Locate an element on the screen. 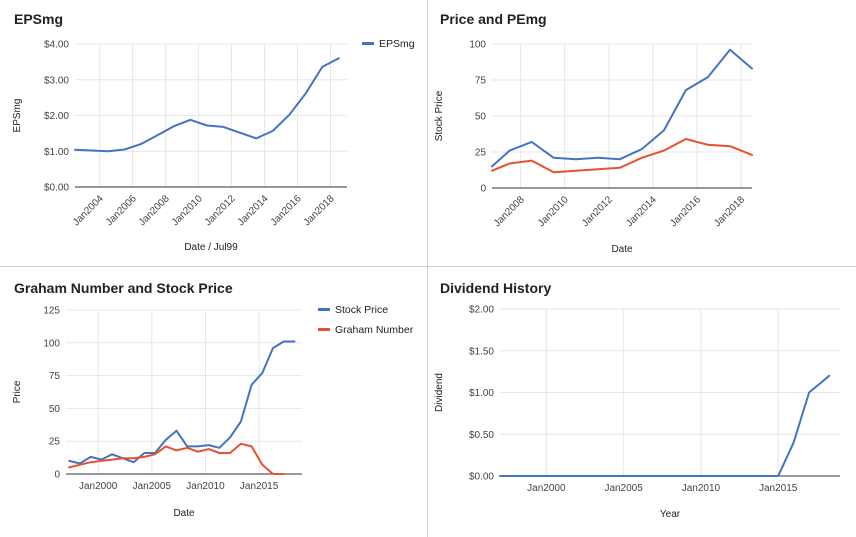 This screenshot has width=856, height=537. y-tick-label: $3.00 is located at coordinates (56, 80).